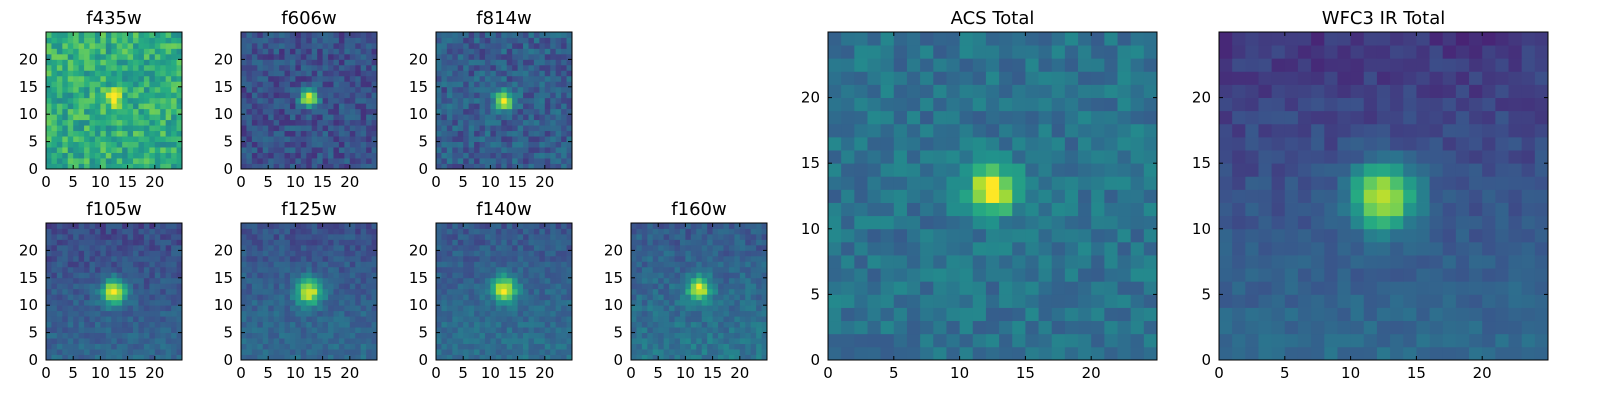 The image size is (1600, 400). I want to click on x-tick-label: 5, so click(73, 373).